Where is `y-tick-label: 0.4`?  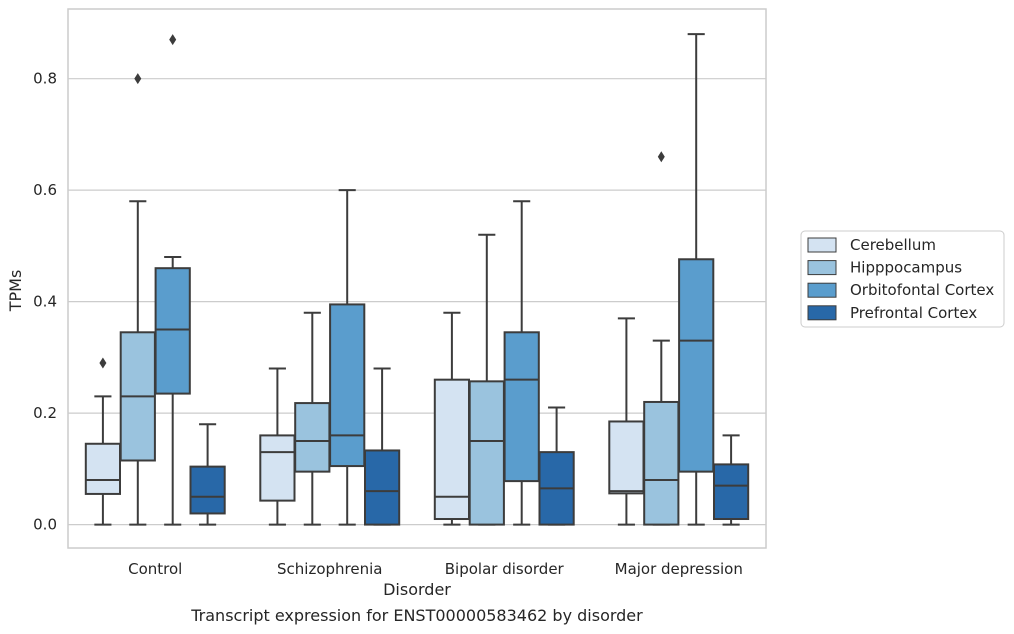 y-tick-label: 0.4 is located at coordinates (45, 302).